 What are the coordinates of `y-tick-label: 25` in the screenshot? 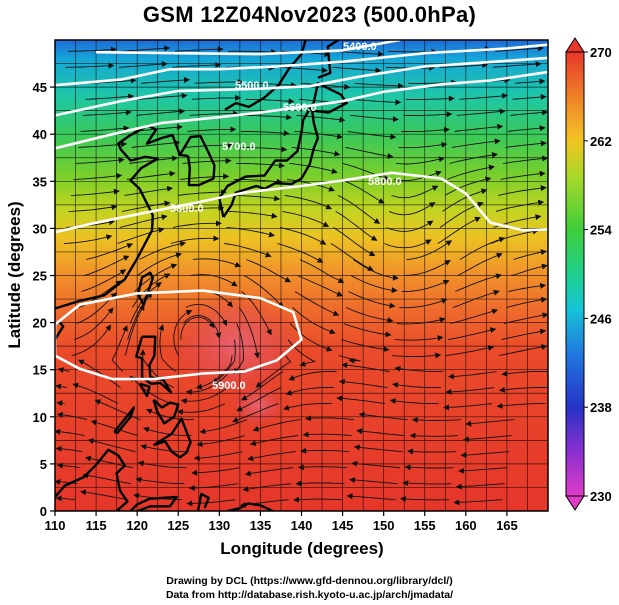 It's located at (40, 276).